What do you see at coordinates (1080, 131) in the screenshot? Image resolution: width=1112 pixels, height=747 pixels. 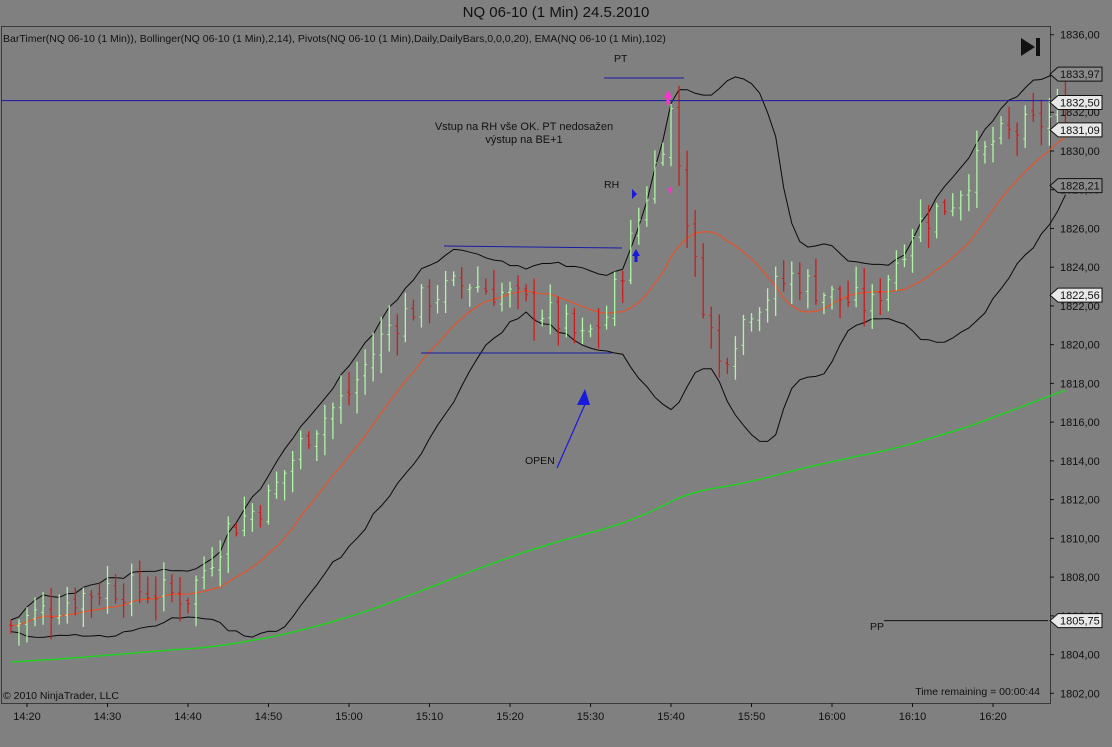 I see `price-marker-label: 1831,09` at bounding box center [1080, 131].